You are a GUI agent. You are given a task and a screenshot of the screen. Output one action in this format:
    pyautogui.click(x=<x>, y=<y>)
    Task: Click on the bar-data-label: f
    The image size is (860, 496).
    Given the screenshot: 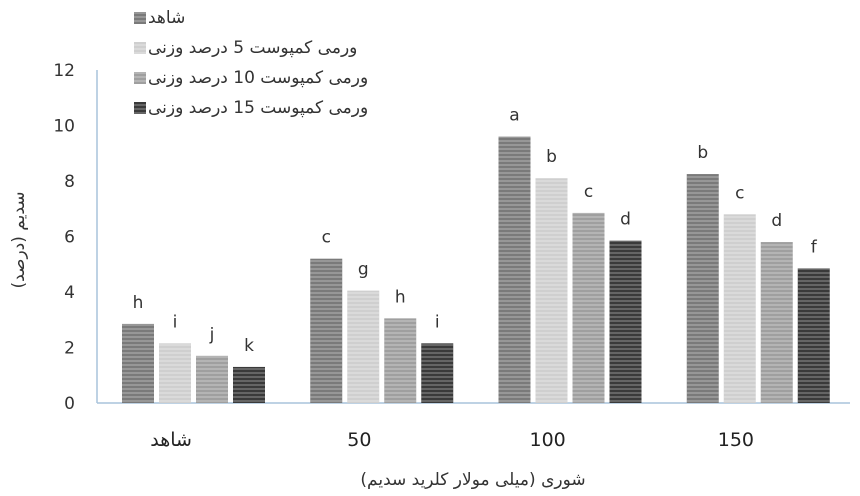 What is the action you would take?
    pyautogui.click(x=814, y=247)
    